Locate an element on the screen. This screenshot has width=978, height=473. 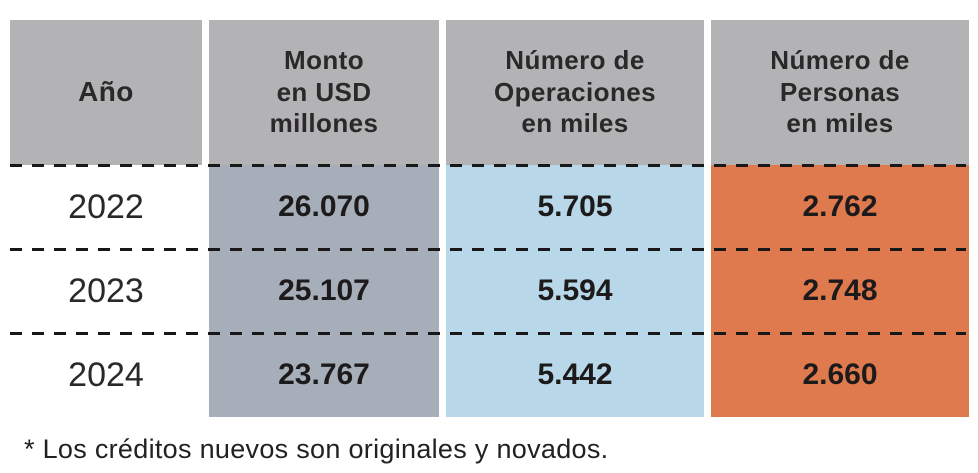
row-2024-monto: 23.767 is located at coordinates (324, 375).